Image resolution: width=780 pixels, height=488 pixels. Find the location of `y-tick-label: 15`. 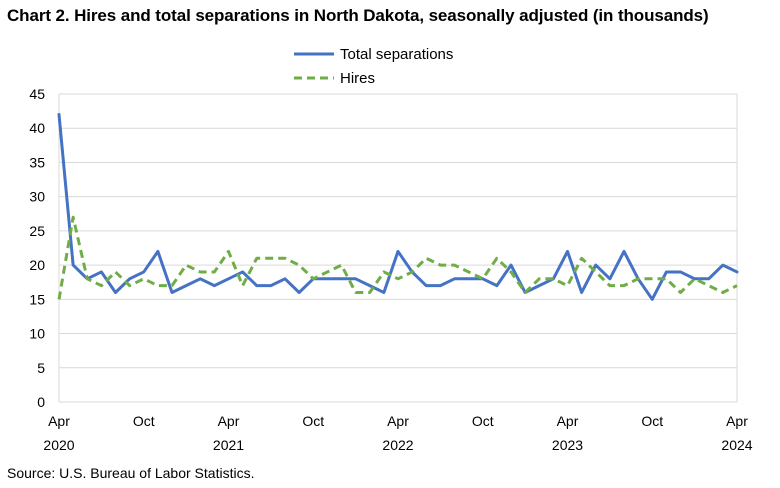

y-tick-label: 15 is located at coordinates (37, 299).